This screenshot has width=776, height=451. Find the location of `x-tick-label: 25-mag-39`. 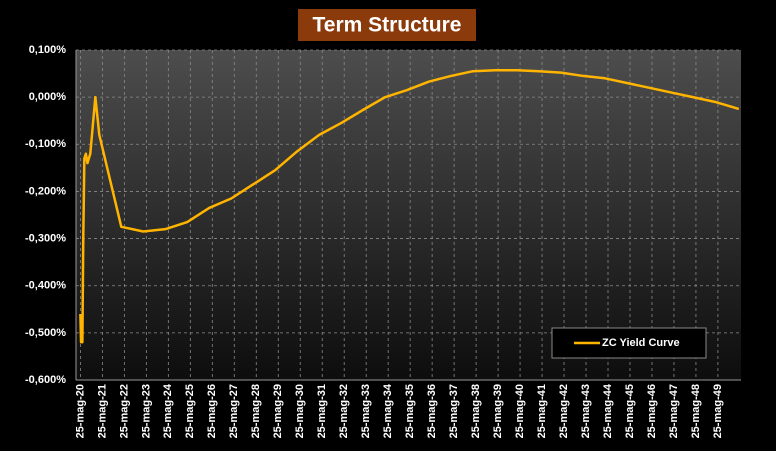

x-tick-label: 25-mag-39 is located at coordinates (498, 411).